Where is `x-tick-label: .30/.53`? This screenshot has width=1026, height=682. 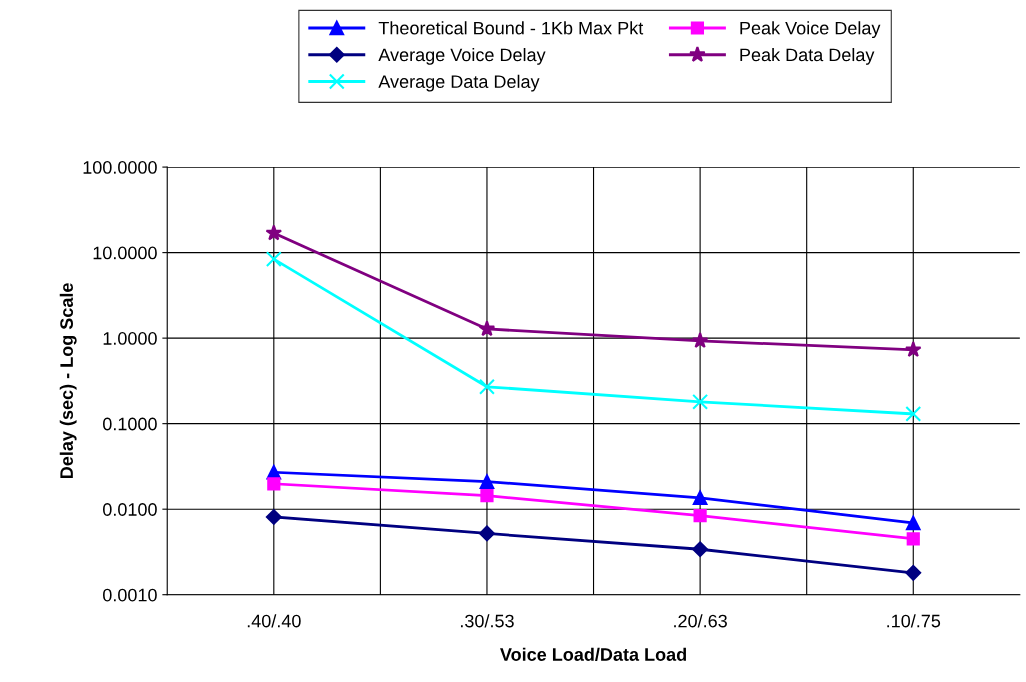 x-tick-label: .30/.53 is located at coordinates (487, 621).